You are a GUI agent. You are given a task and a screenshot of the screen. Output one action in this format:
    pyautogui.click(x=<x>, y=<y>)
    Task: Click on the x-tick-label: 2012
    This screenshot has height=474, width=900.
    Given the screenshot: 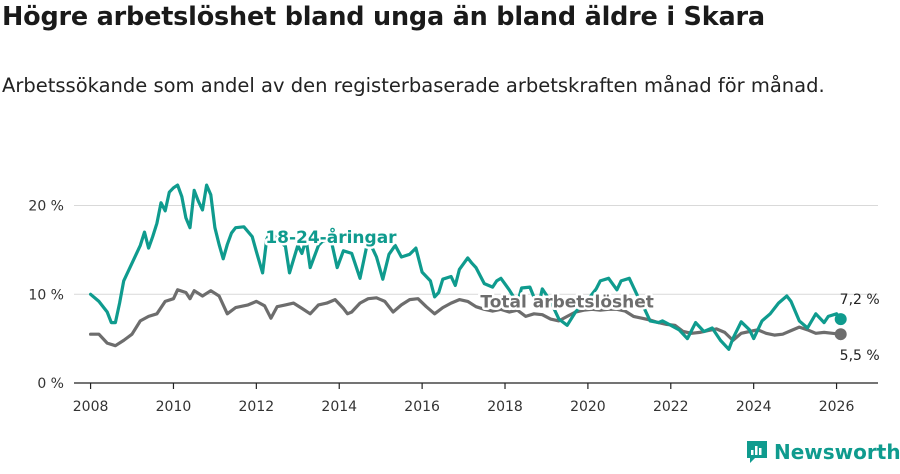 What is the action you would take?
    pyautogui.click(x=257, y=407)
    